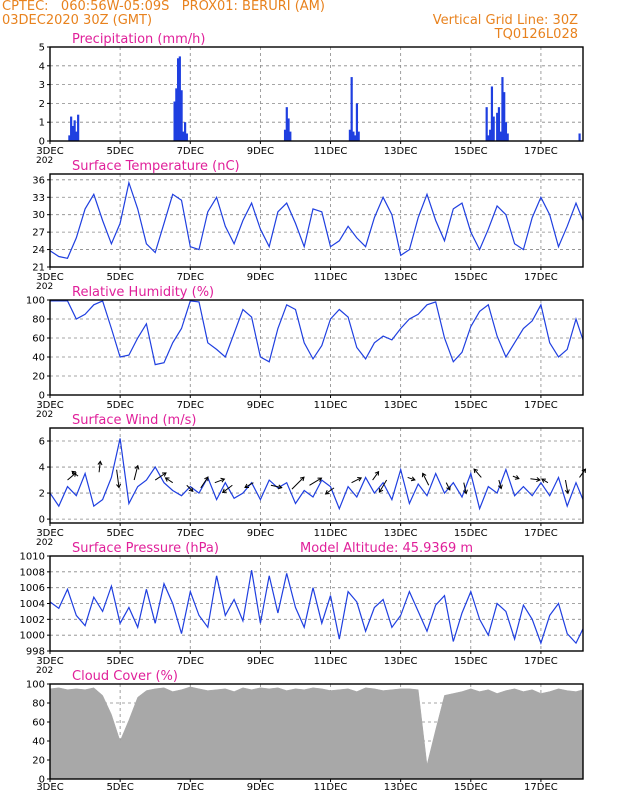 The image size is (618, 800). What do you see at coordinates (541, 533) in the screenshot?
I see `wind-xtick-label: 17DEC` at bounding box center [541, 533].